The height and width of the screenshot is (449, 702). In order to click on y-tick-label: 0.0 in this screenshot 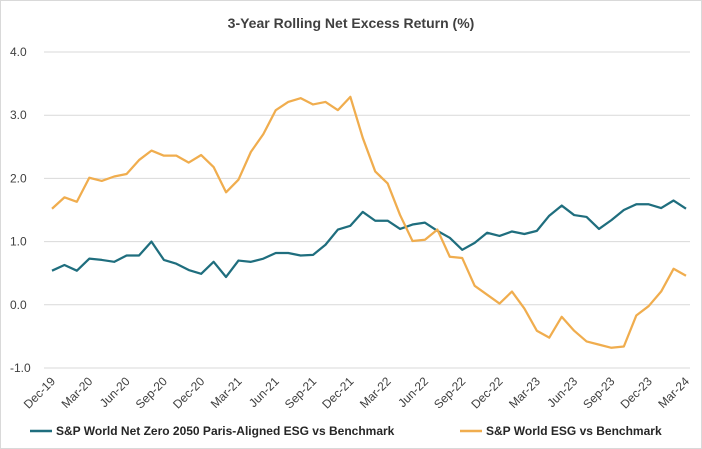, I will do `click(18, 305)`.